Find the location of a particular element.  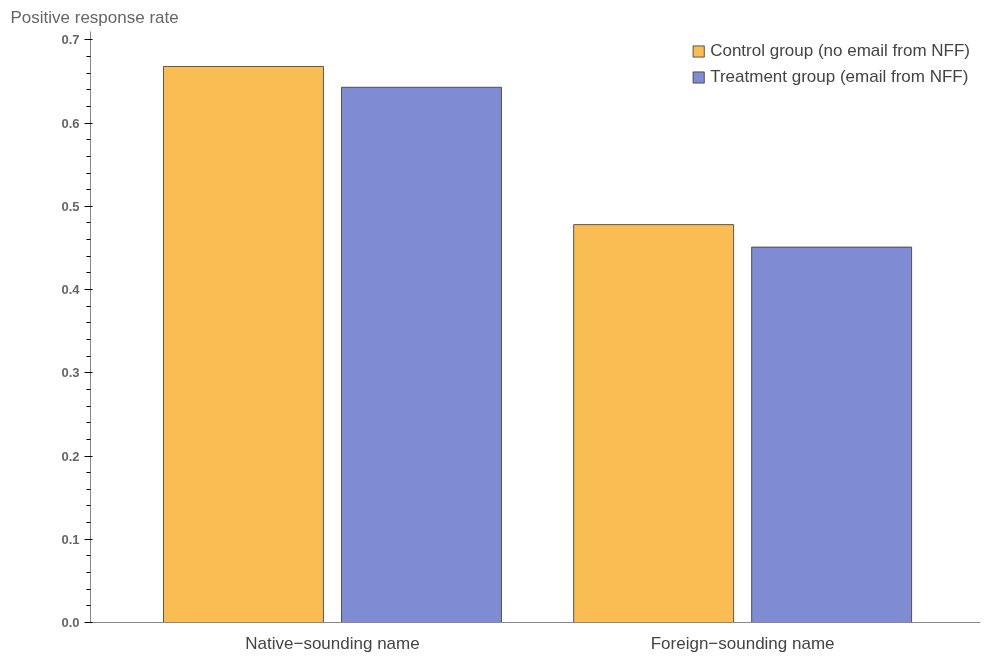

y-tick-label: 0.3 is located at coordinates (70, 373).